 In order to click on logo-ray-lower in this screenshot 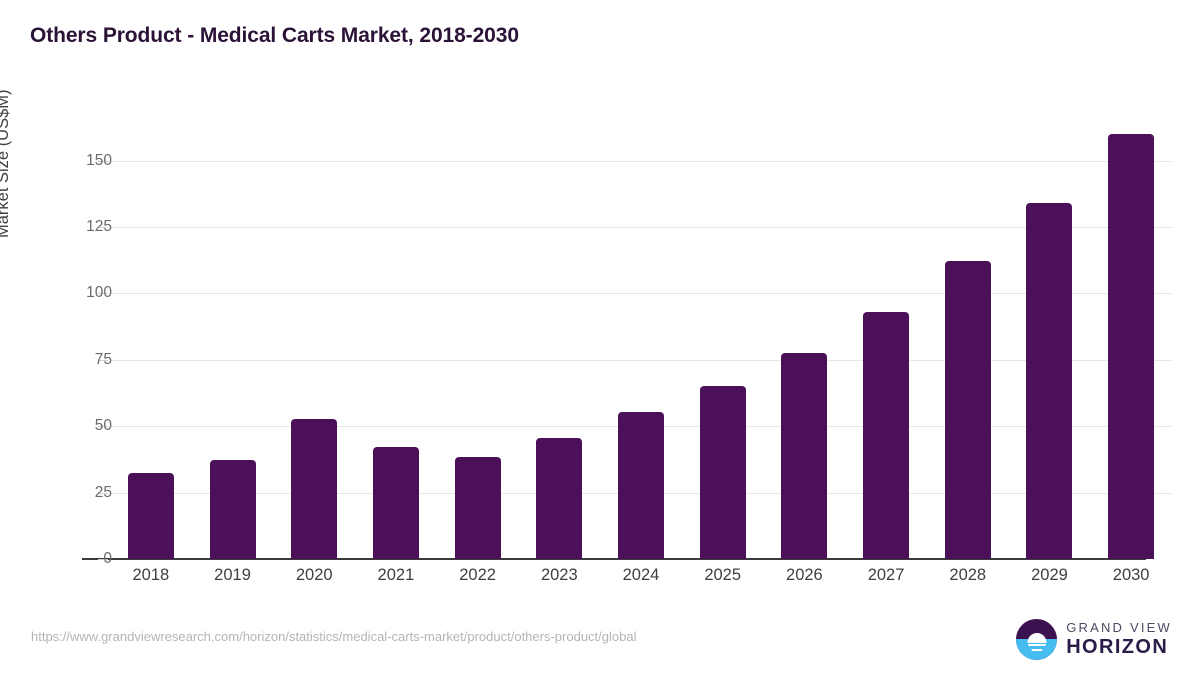, I will do `click(1037, 649)`.